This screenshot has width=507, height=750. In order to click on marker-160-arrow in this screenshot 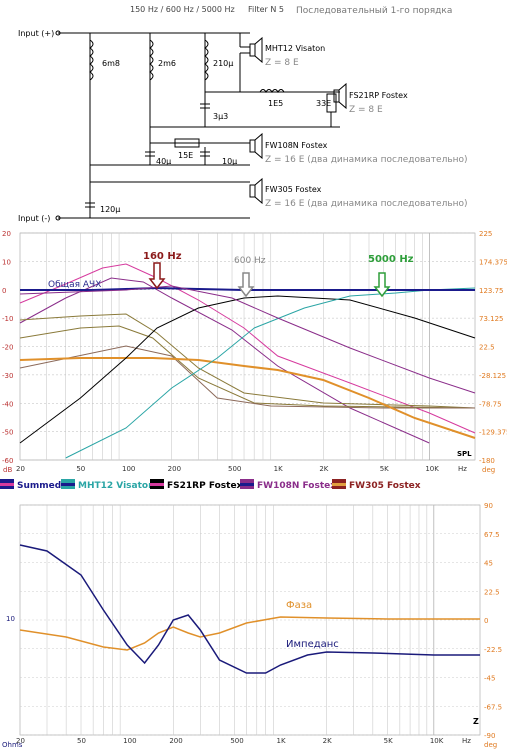, I will do `click(157, 276)`.